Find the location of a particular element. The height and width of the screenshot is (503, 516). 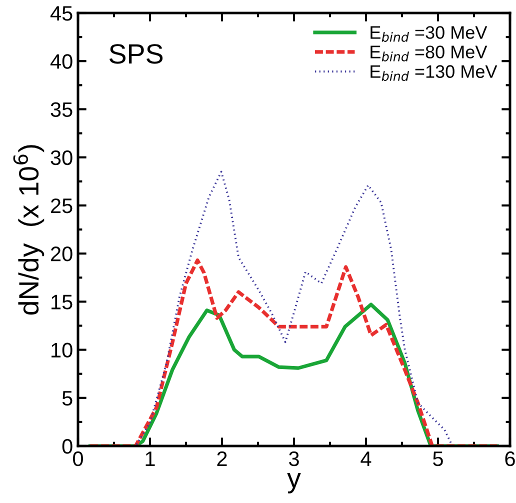

x-tick-label: 4 is located at coordinates (366, 459).